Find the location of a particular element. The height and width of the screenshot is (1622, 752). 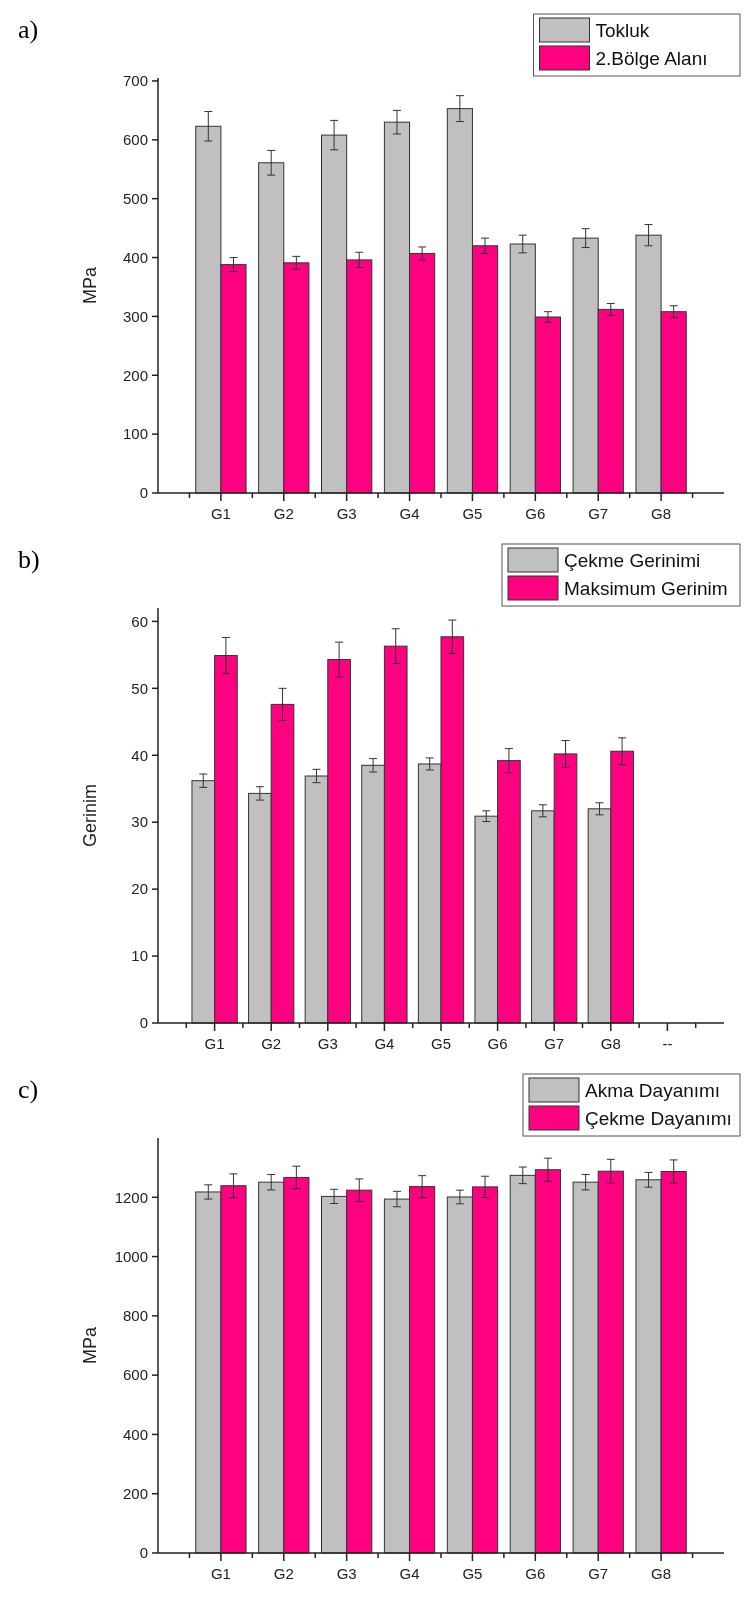

legend-label: Çekme Dayanımı is located at coordinates (658, 1118).